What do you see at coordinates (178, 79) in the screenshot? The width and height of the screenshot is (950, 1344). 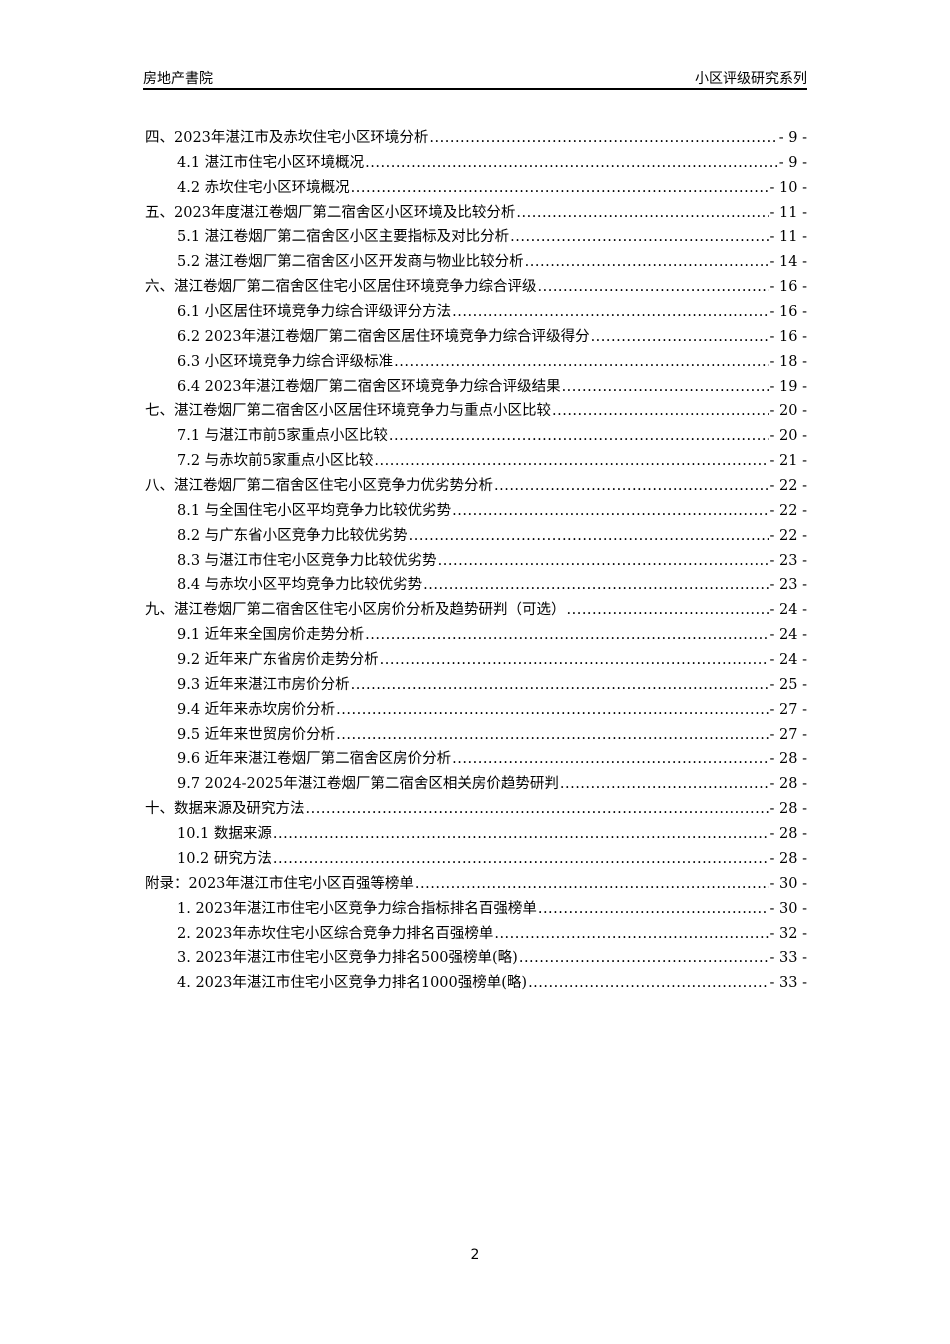 I see `header-publisher: 房地产書院` at bounding box center [178, 79].